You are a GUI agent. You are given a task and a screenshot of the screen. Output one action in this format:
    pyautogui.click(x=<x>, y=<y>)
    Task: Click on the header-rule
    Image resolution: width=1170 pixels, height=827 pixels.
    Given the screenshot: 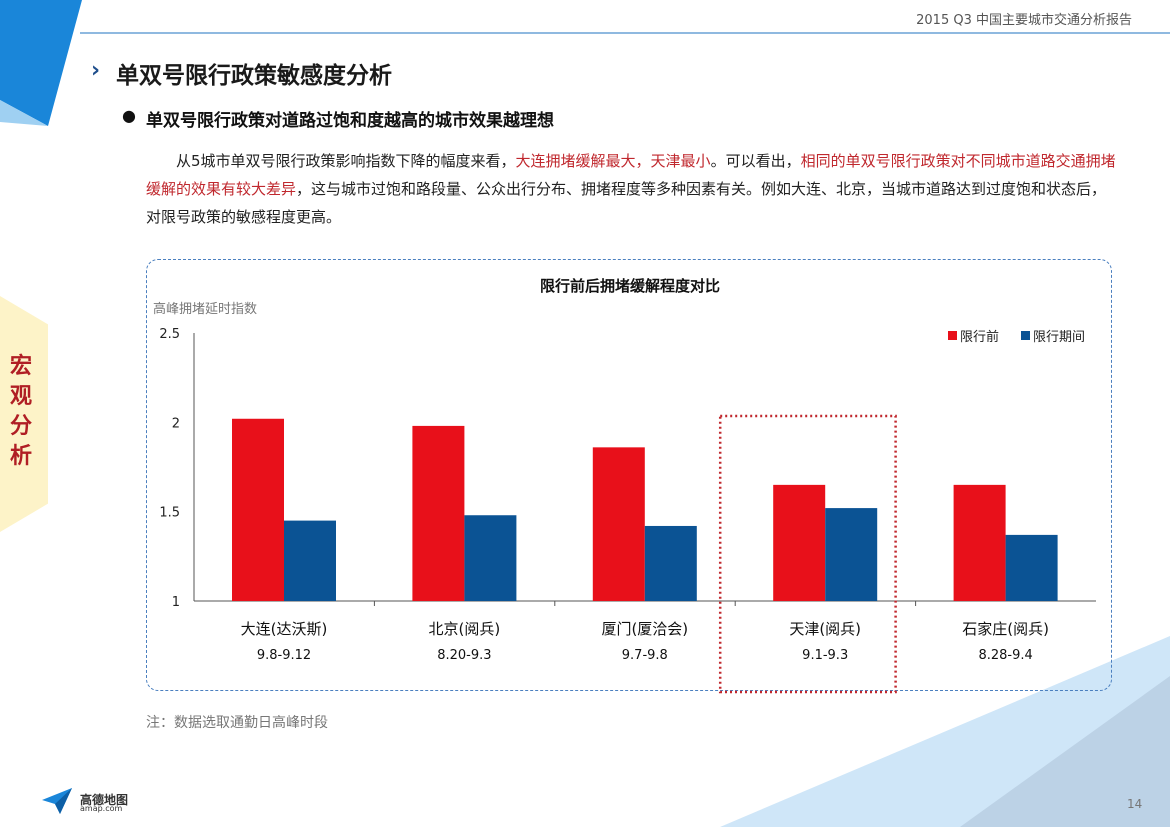 What is the action you would take?
    pyautogui.click(x=625, y=33)
    